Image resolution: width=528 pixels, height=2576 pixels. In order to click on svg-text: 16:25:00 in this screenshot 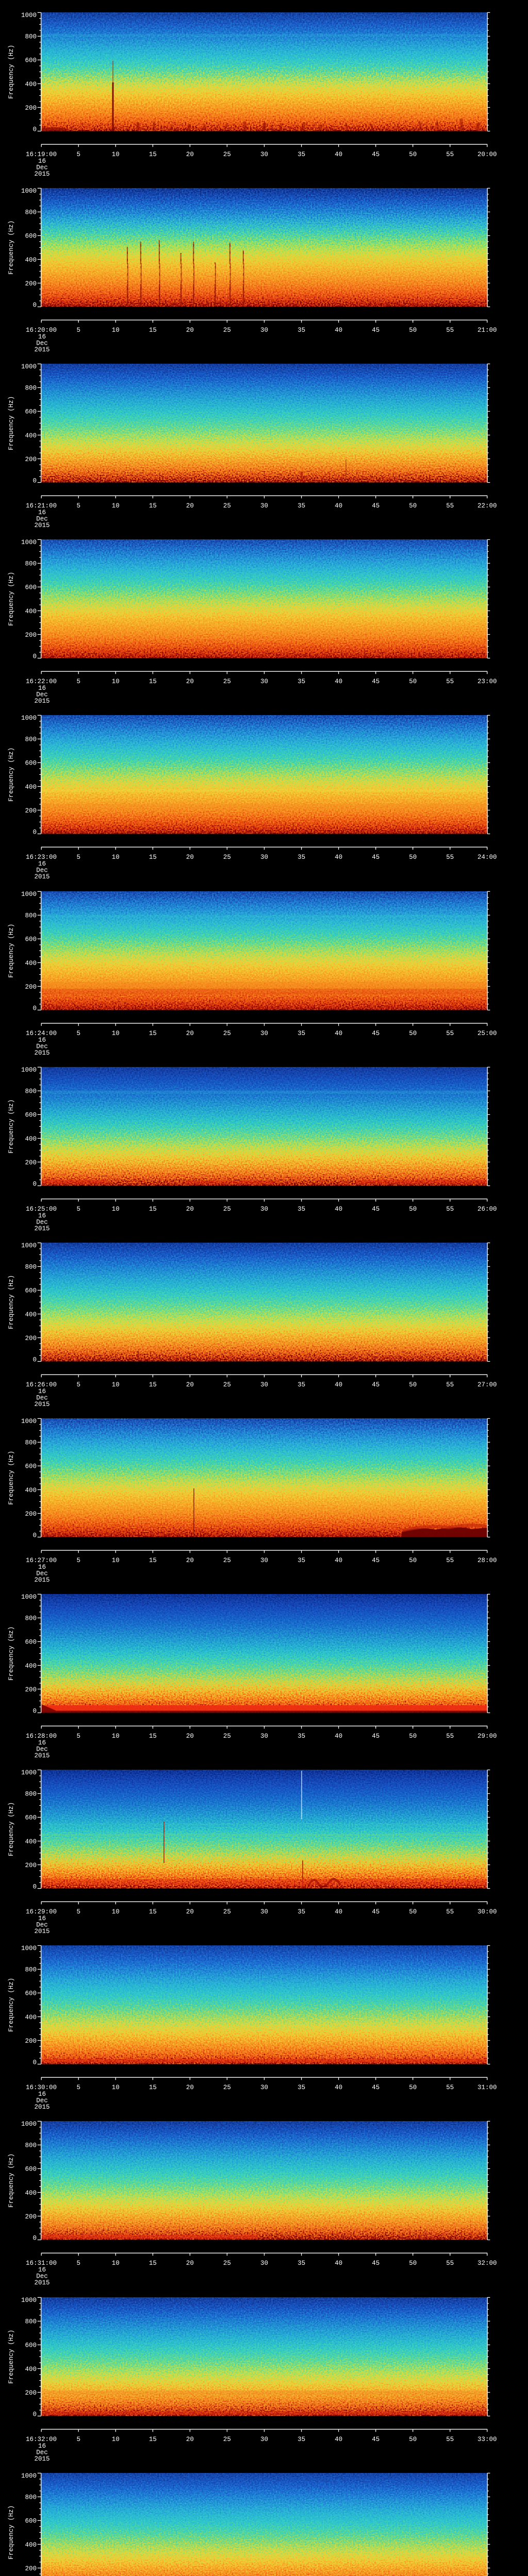, I will do `click(41, 1209)`.